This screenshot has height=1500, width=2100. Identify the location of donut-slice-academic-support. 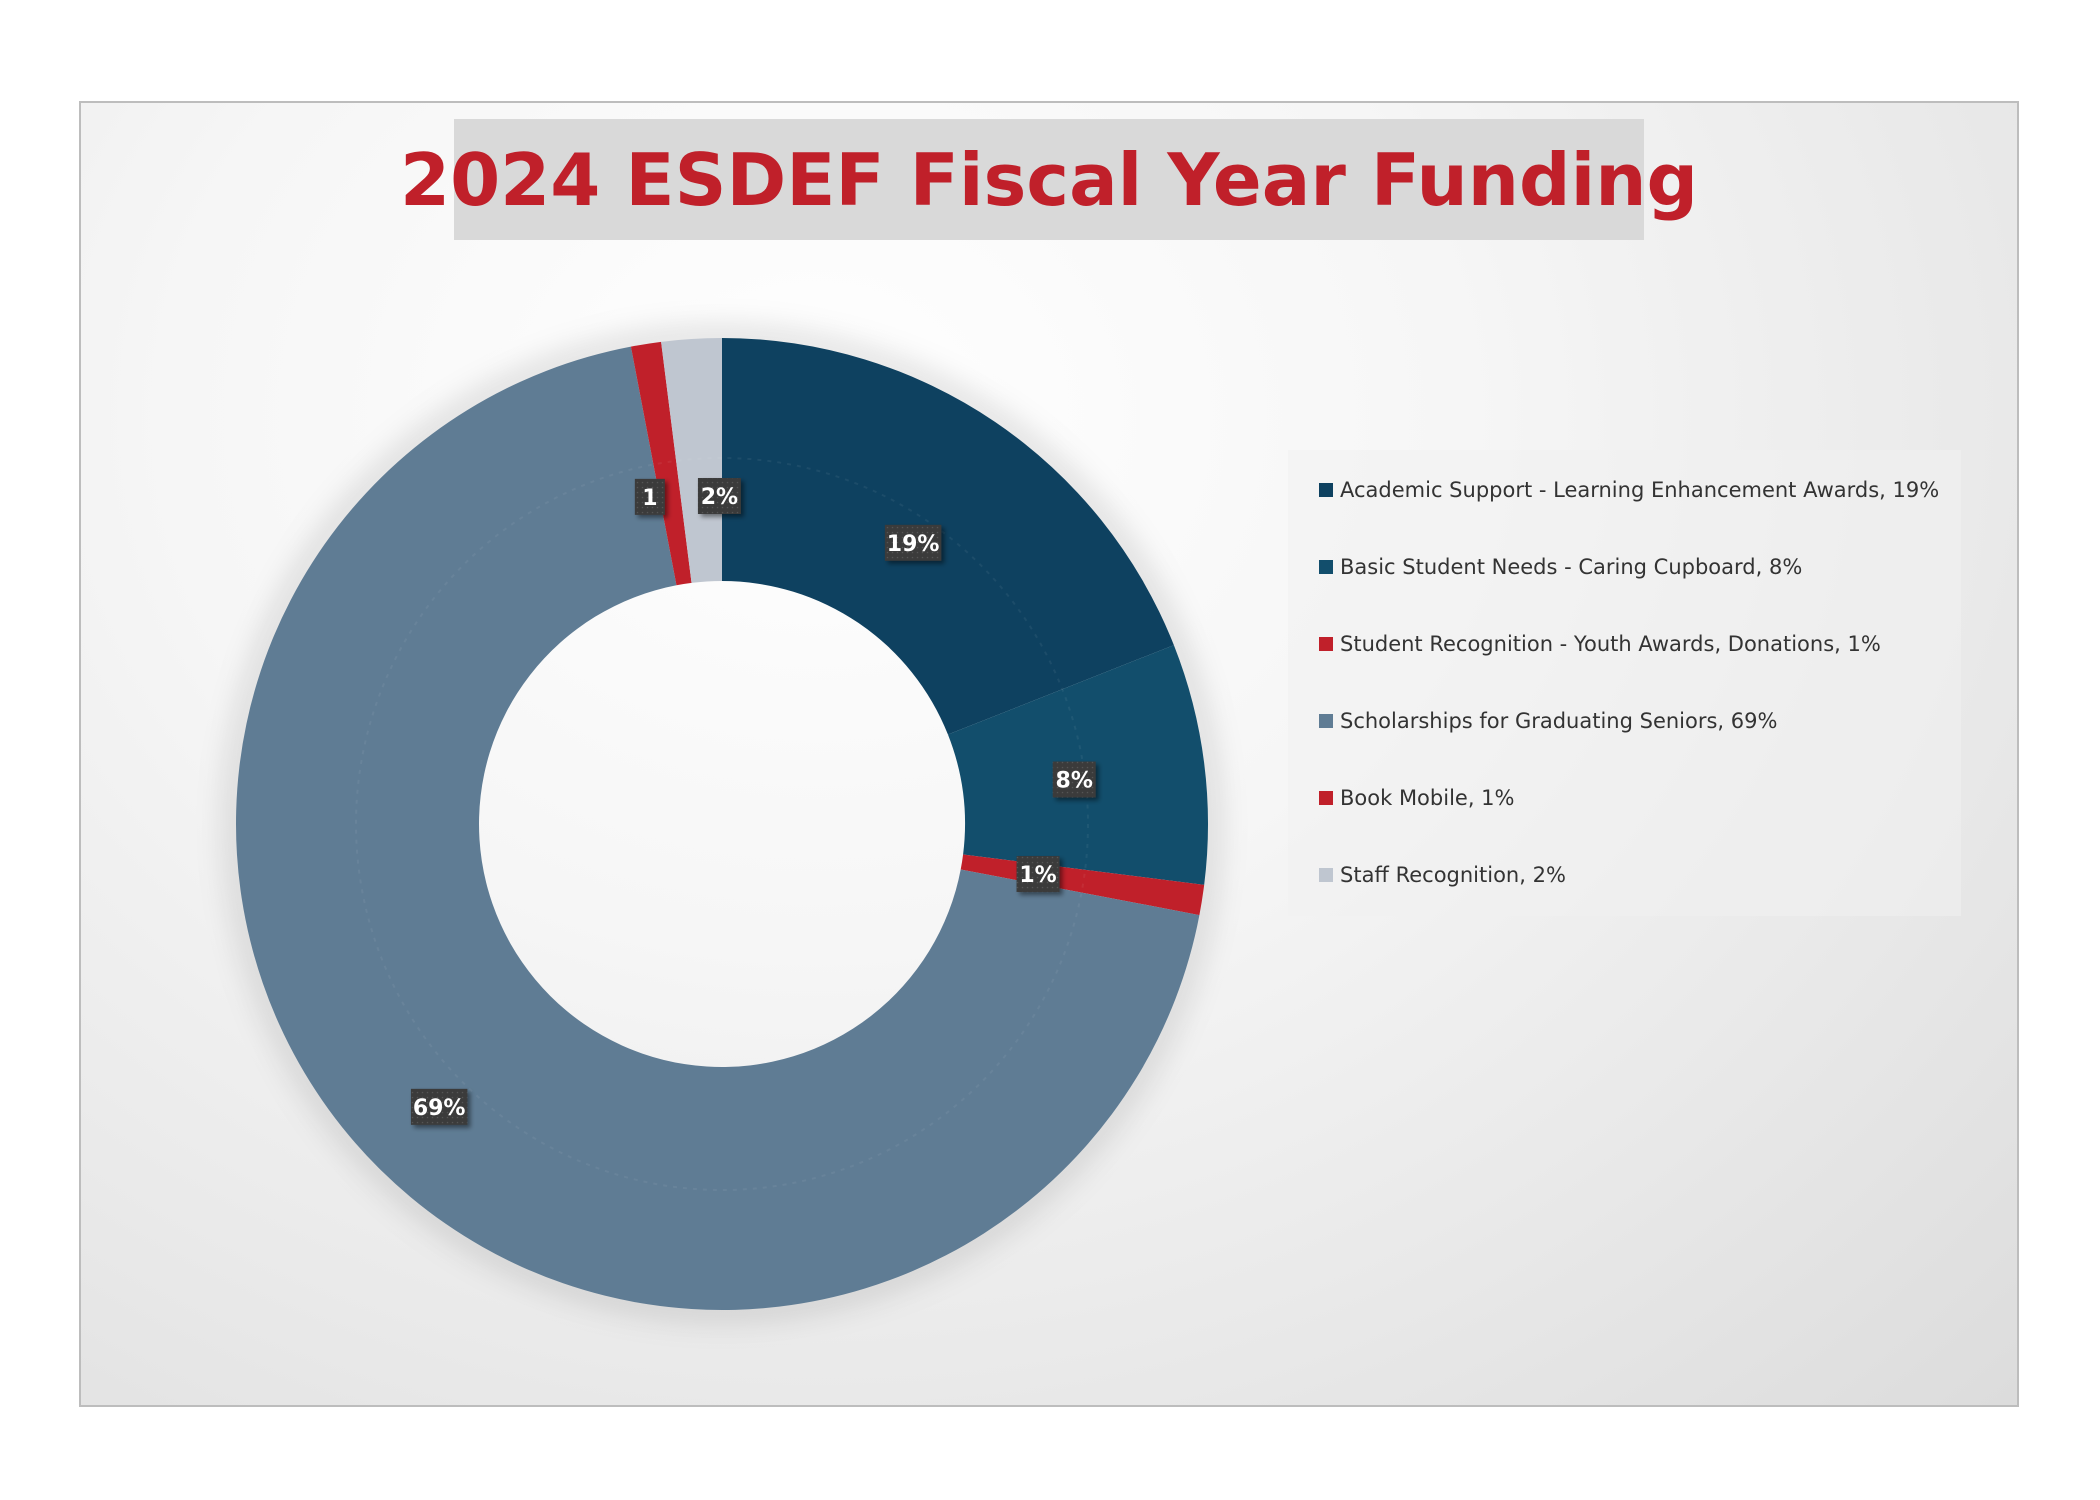
(948, 536).